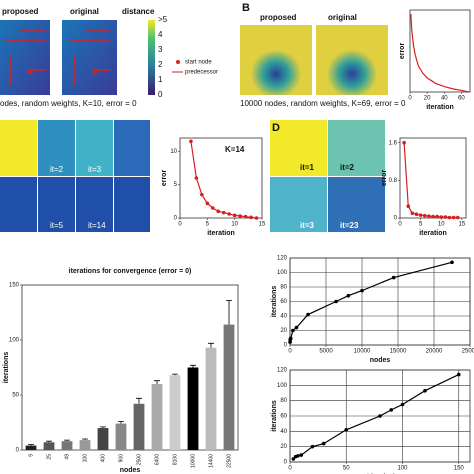 The width and height of the screenshot is (474, 474). I want to click on y-tick-label: 150, so click(14, 286).